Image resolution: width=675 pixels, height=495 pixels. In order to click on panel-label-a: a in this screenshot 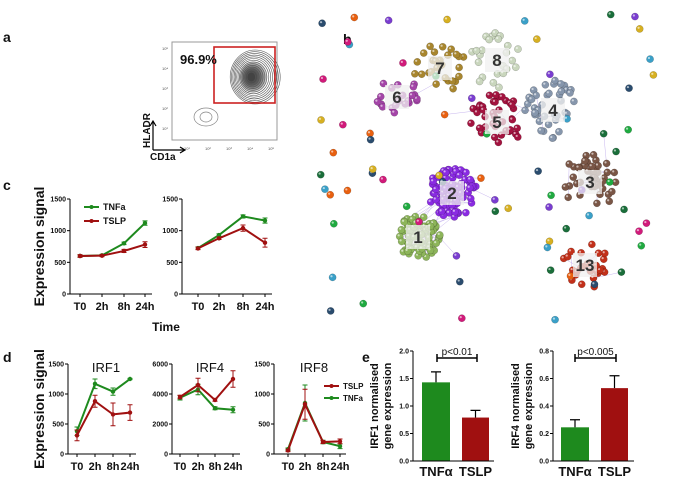, I will do `click(7, 37)`.